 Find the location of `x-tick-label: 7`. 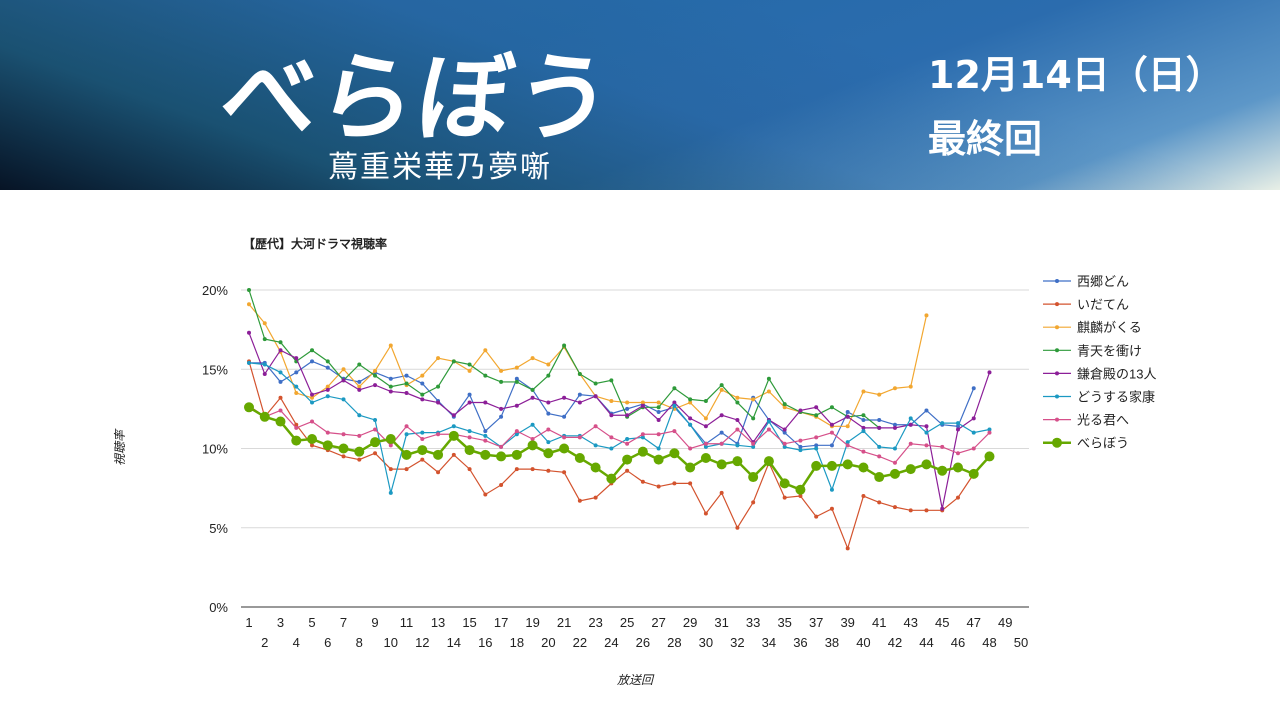

x-tick-label: 7 is located at coordinates (343, 622).